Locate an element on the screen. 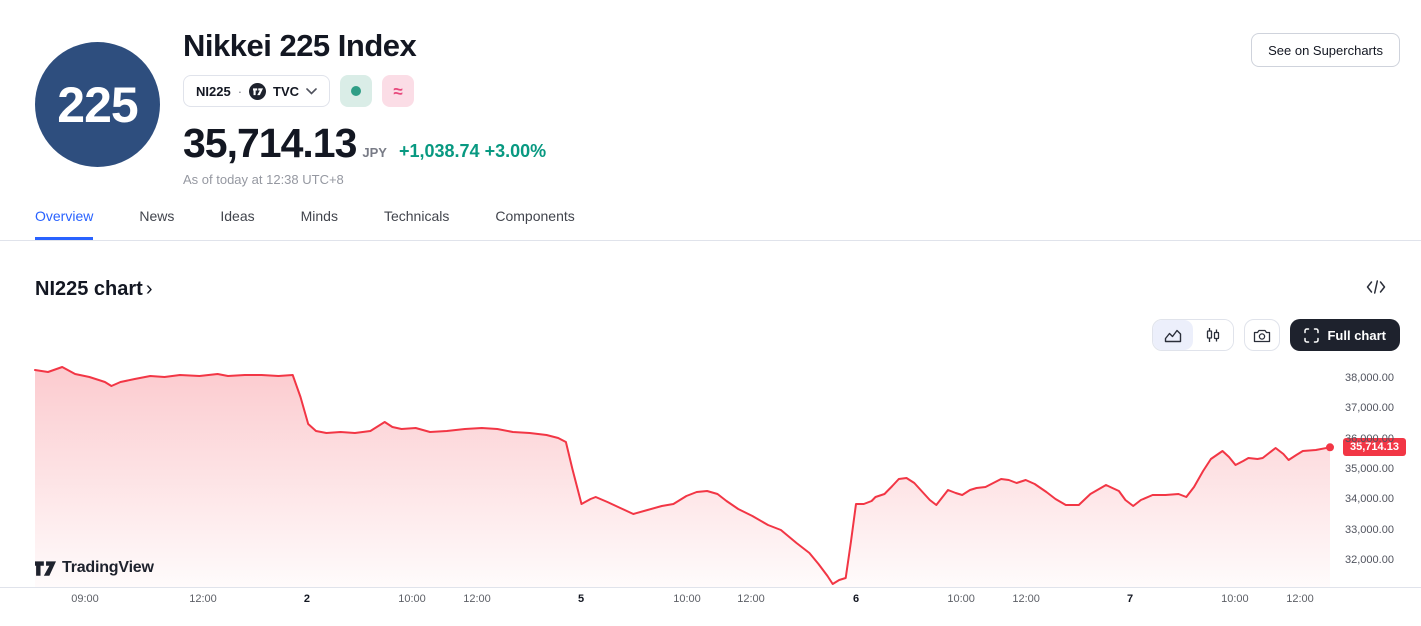 This screenshot has height=626, width=1421. full-chart-button: Full chart is located at coordinates (1345, 335).